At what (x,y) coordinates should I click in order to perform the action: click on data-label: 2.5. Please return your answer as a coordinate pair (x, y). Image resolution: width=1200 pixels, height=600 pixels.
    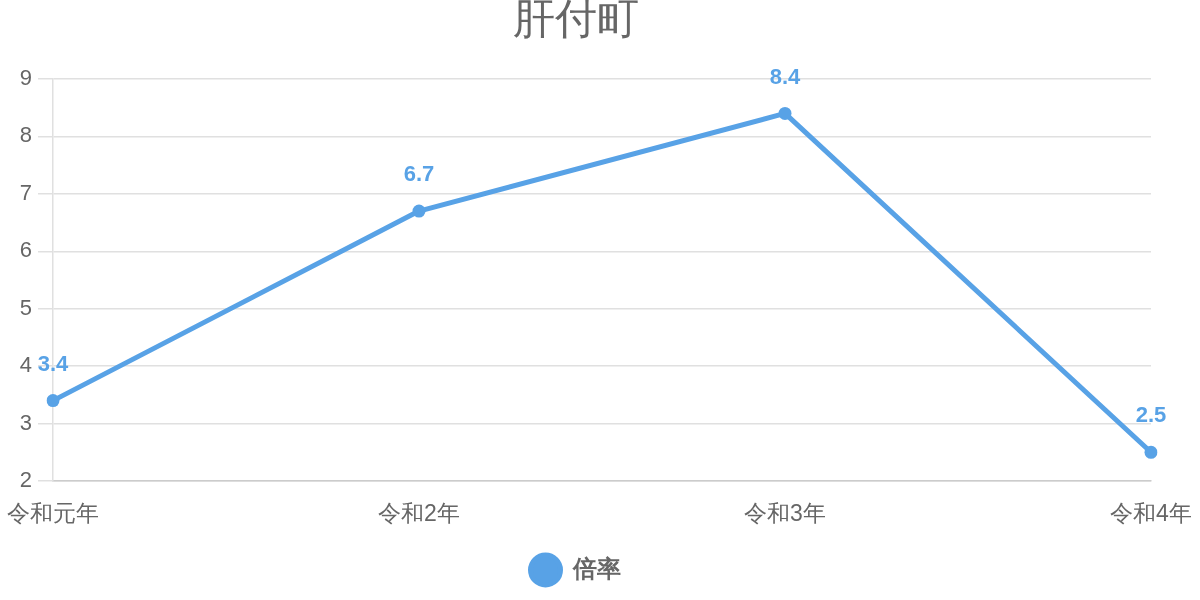
    Looking at the image, I should click on (1151, 415).